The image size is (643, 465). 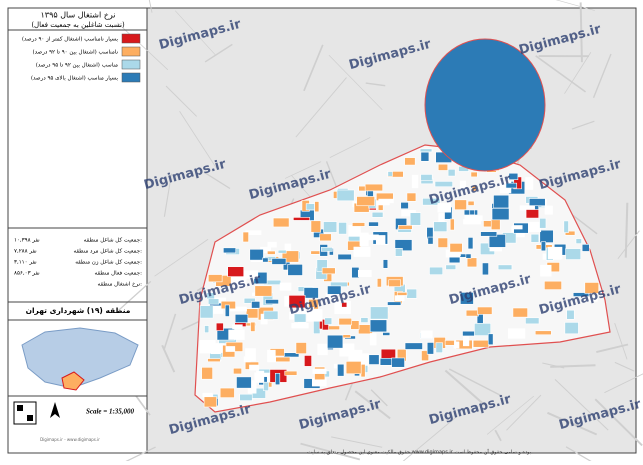 What do you see at coordinates (120, 285) in the screenshot?
I see `stat-label: نرخ اشتغال منطقه:` at bounding box center [120, 285].